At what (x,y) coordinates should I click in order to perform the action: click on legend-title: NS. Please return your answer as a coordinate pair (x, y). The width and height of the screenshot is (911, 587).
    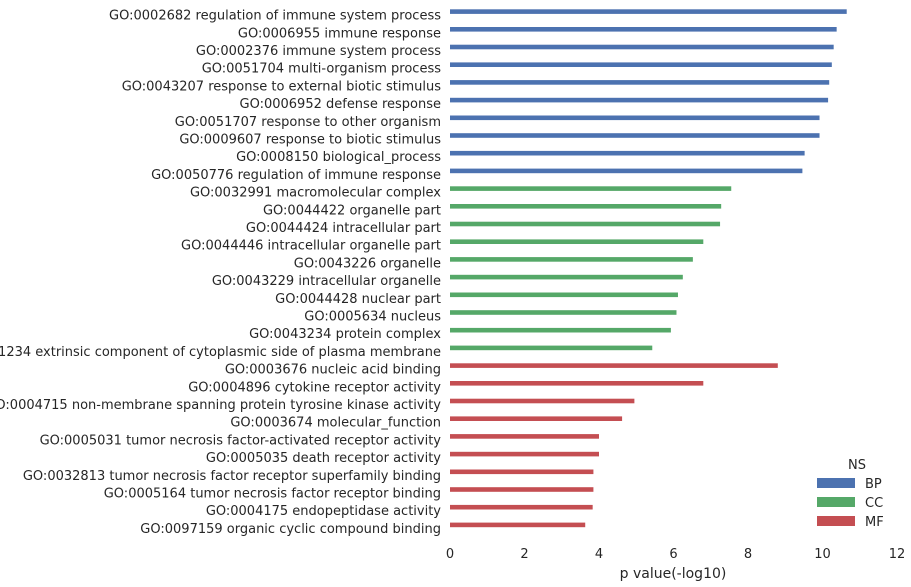
    Looking at the image, I should click on (857, 465).